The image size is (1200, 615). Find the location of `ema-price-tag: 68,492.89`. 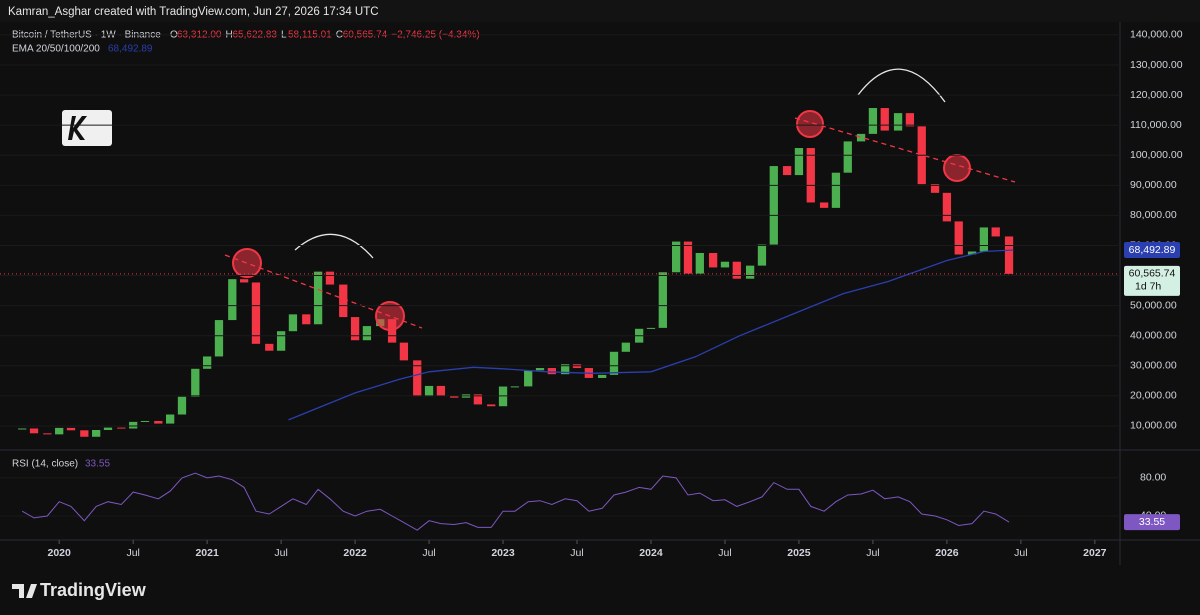

ema-price-tag: 68,492.89 is located at coordinates (1152, 250).